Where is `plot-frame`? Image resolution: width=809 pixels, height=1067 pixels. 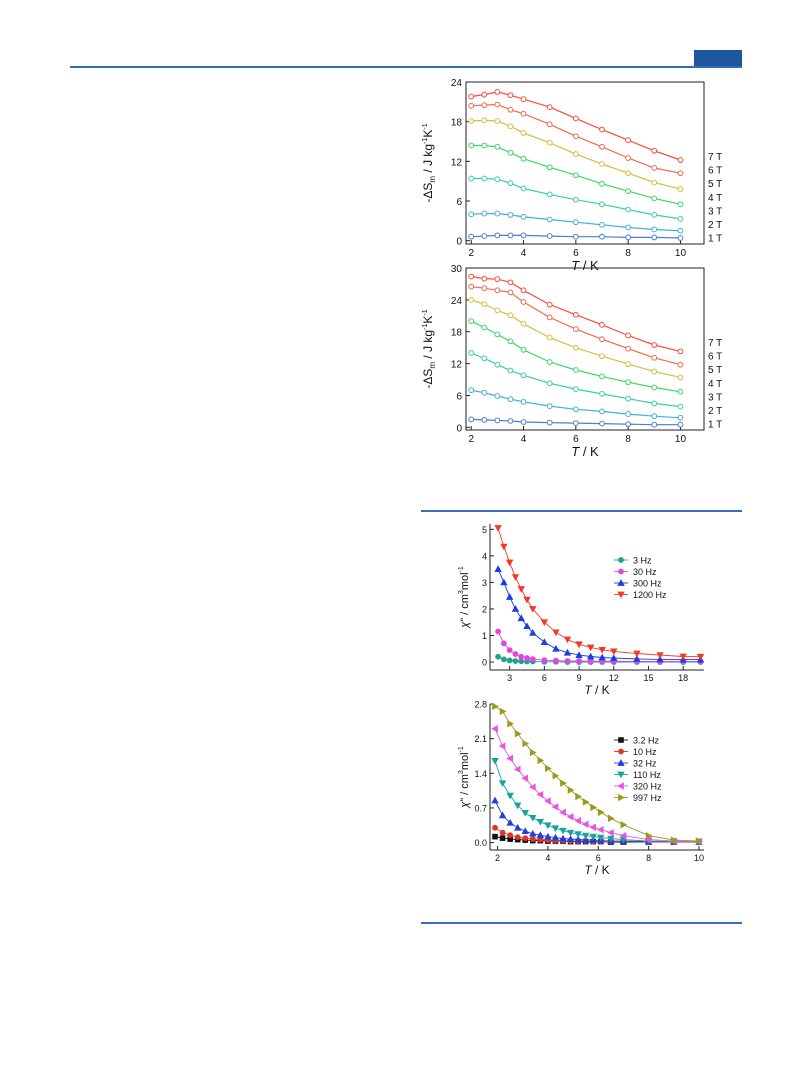 plot-frame is located at coordinates (585, 349).